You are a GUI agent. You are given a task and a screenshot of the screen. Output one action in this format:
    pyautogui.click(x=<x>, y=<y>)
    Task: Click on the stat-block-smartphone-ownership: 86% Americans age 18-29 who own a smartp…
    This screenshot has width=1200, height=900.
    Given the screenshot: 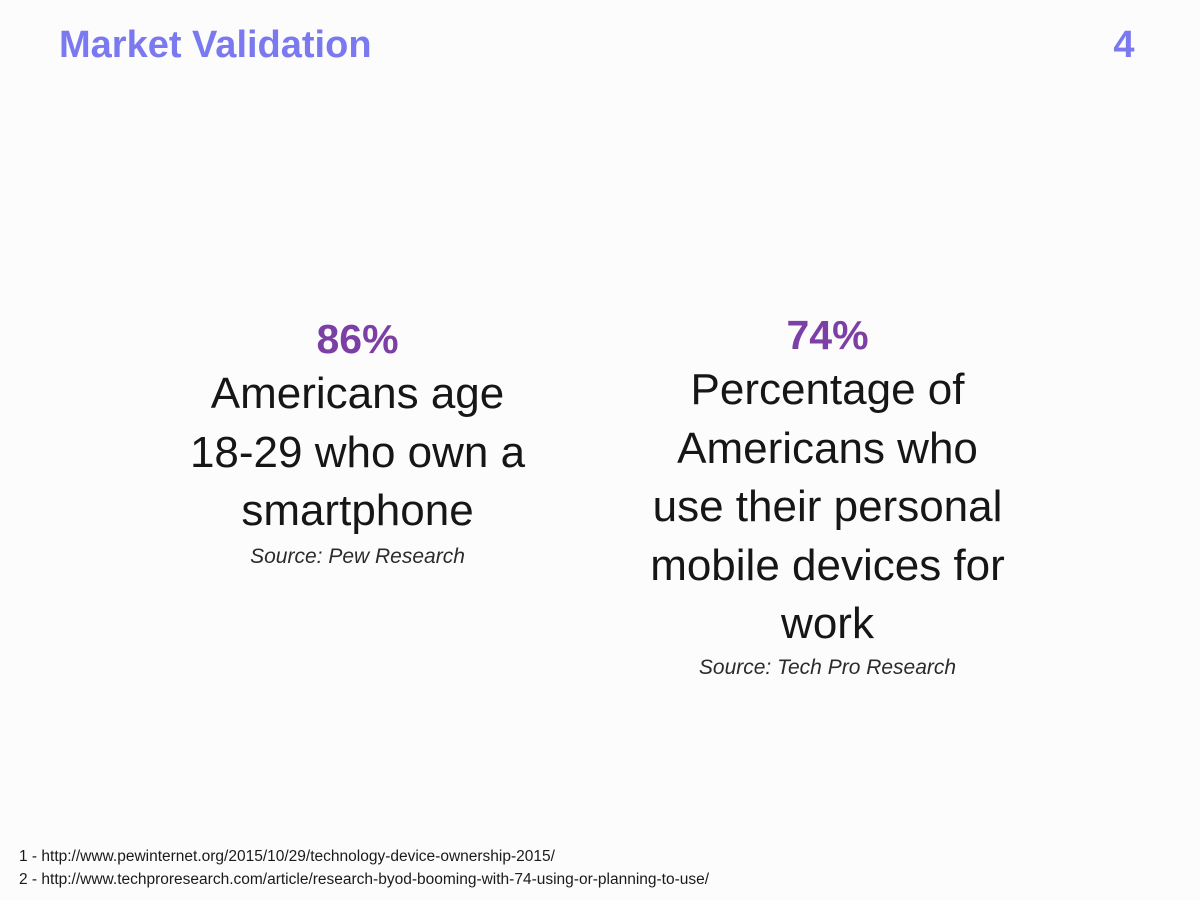 What is the action you would take?
    pyautogui.click(x=357, y=441)
    